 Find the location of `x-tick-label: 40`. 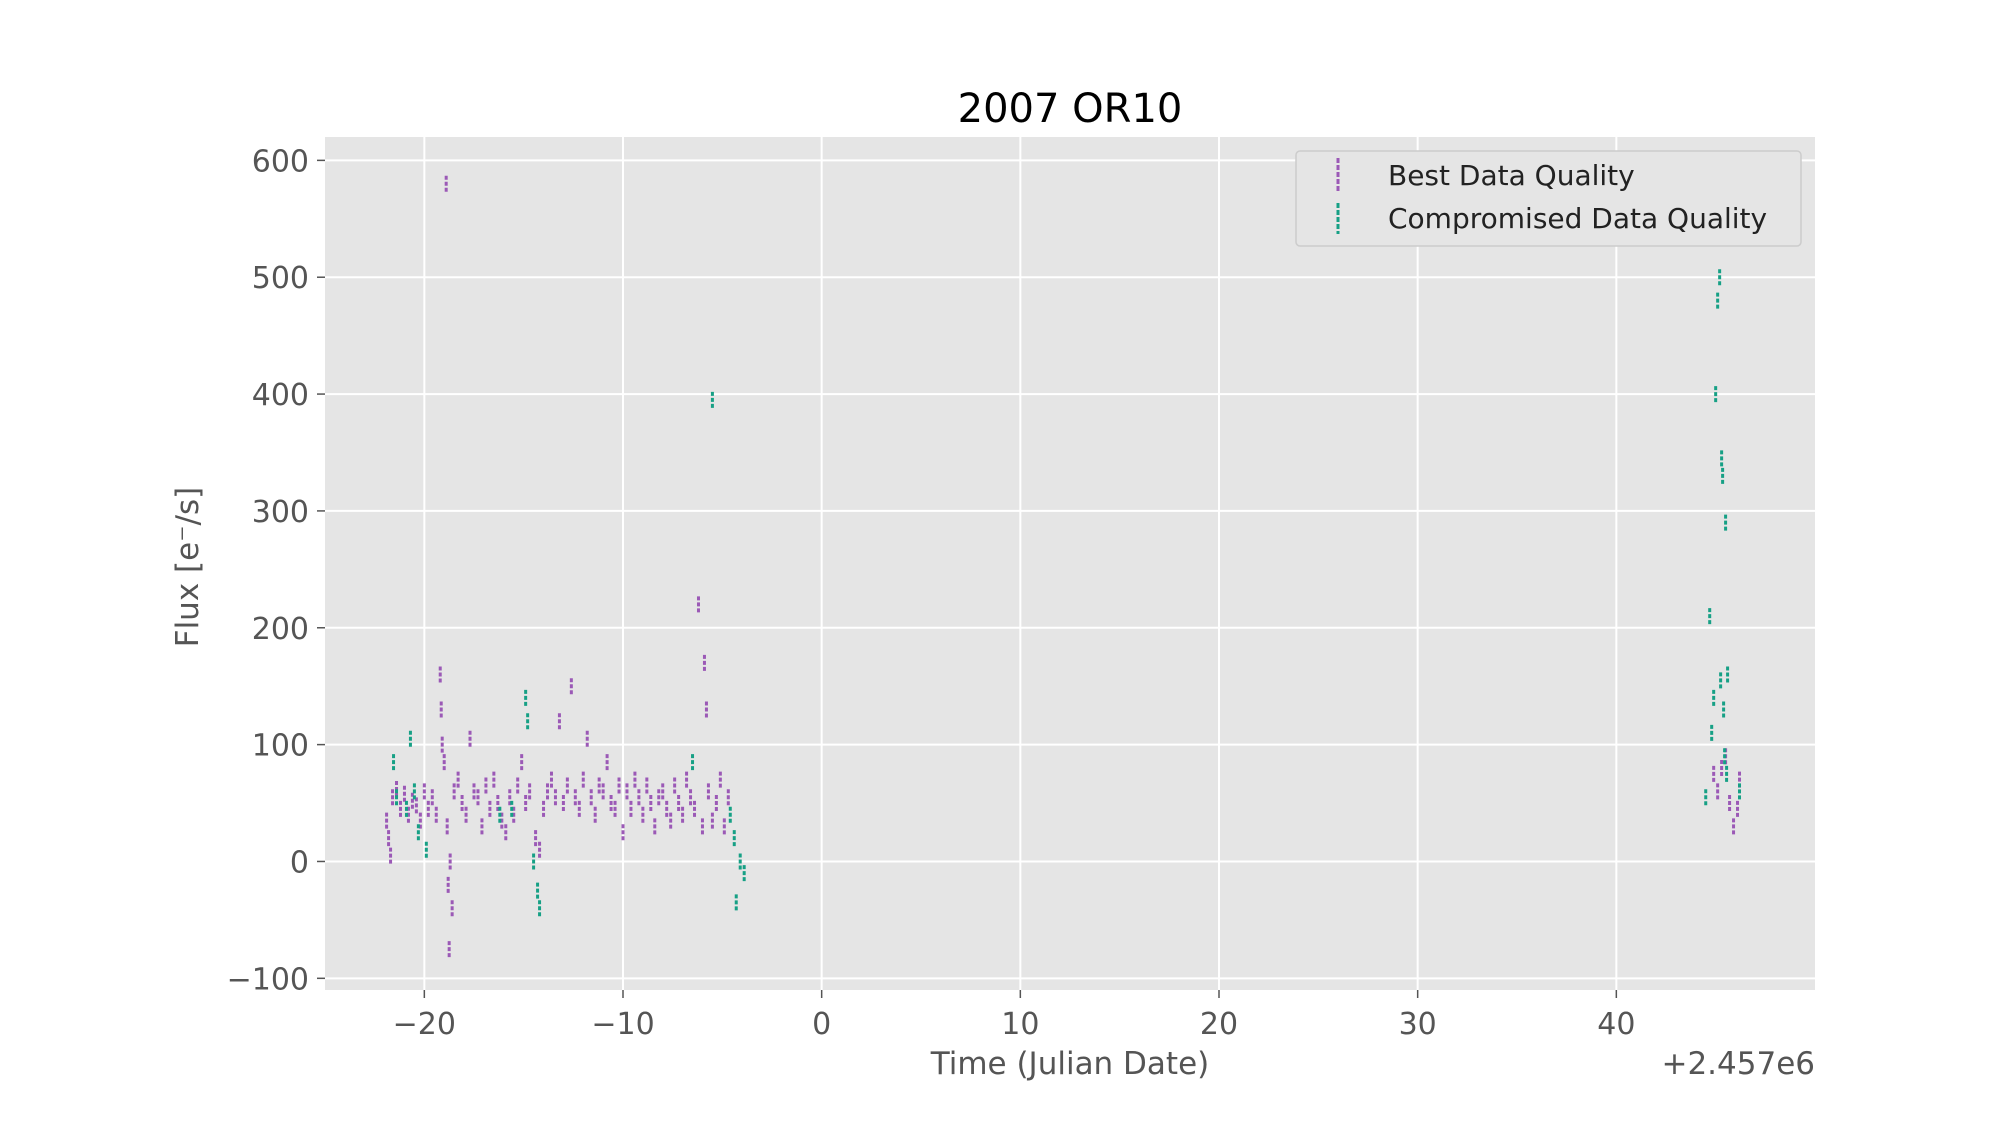

x-tick-label: 40 is located at coordinates (1616, 1024).